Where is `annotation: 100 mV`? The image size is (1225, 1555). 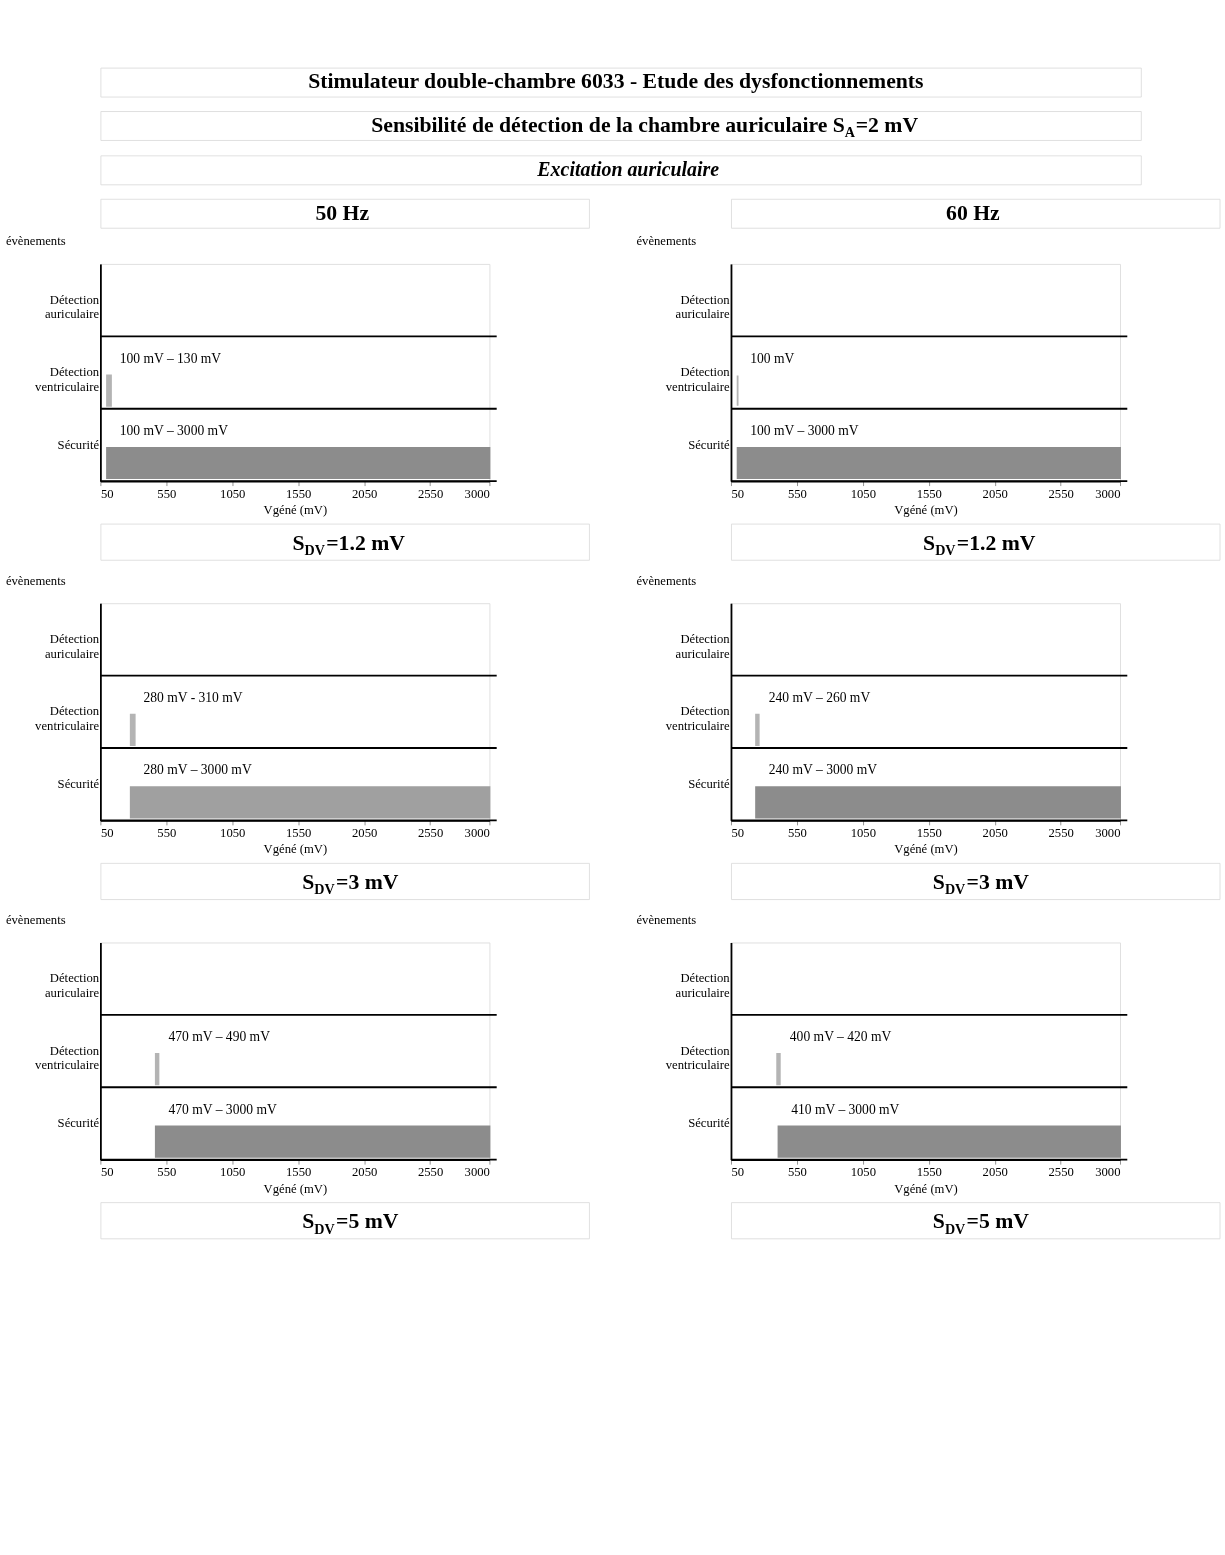 annotation: 100 mV is located at coordinates (772, 358).